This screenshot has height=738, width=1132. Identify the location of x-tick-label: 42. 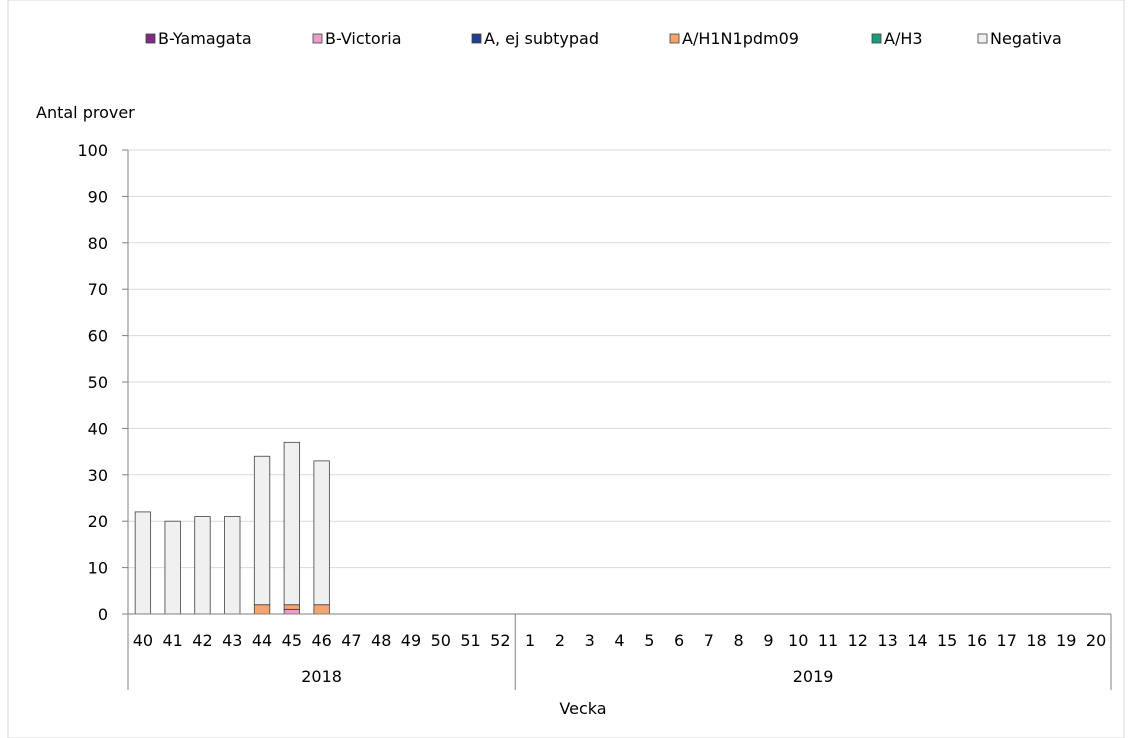
(202, 640).